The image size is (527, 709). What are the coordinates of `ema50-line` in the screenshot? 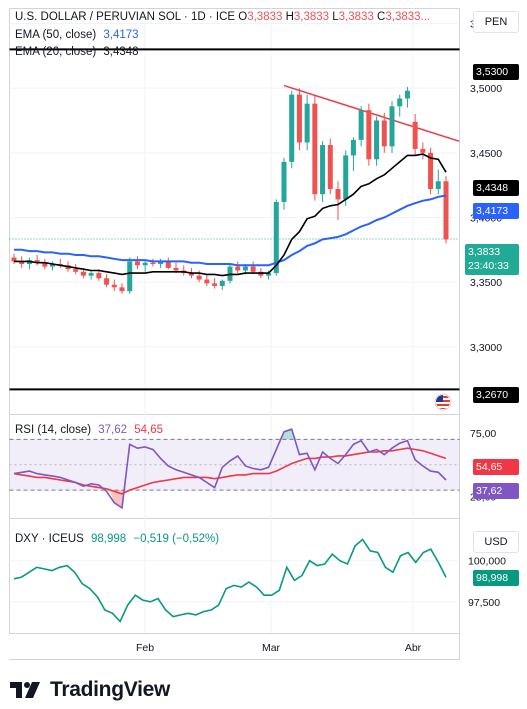 It's located at (230, 230).